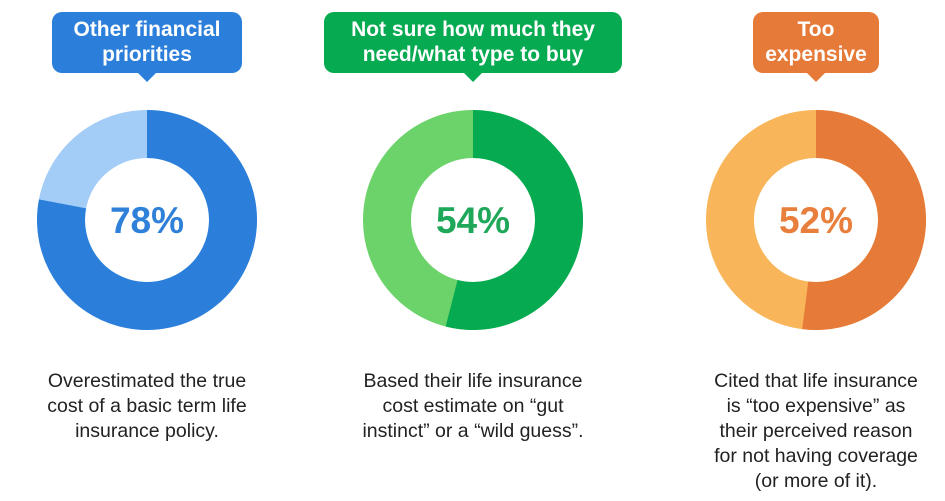 The height and width of the screenshot is (501, 945). I want to click on donut-value-label: 78%, so click(147, 220).